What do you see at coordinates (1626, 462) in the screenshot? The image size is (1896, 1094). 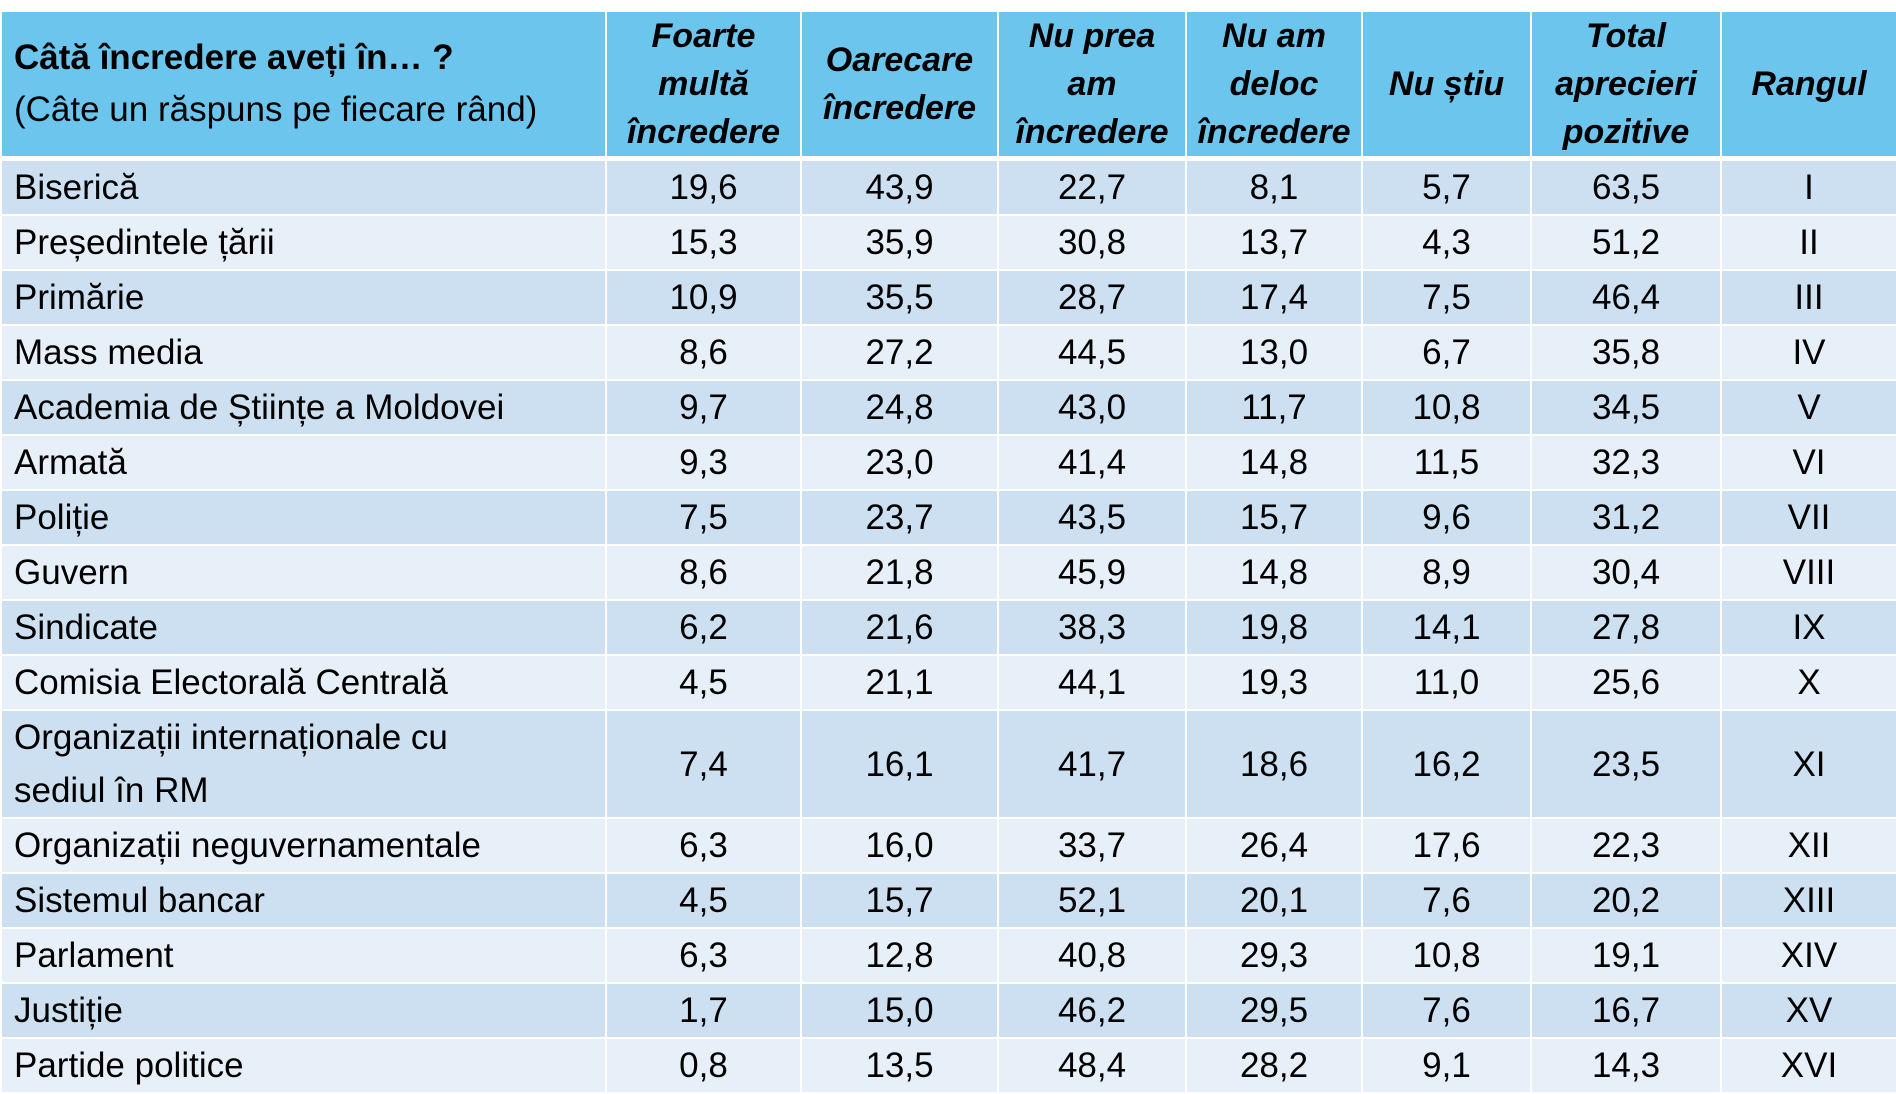 I see `total-positive-value: 32,3` at bounding box center [1626, 462].